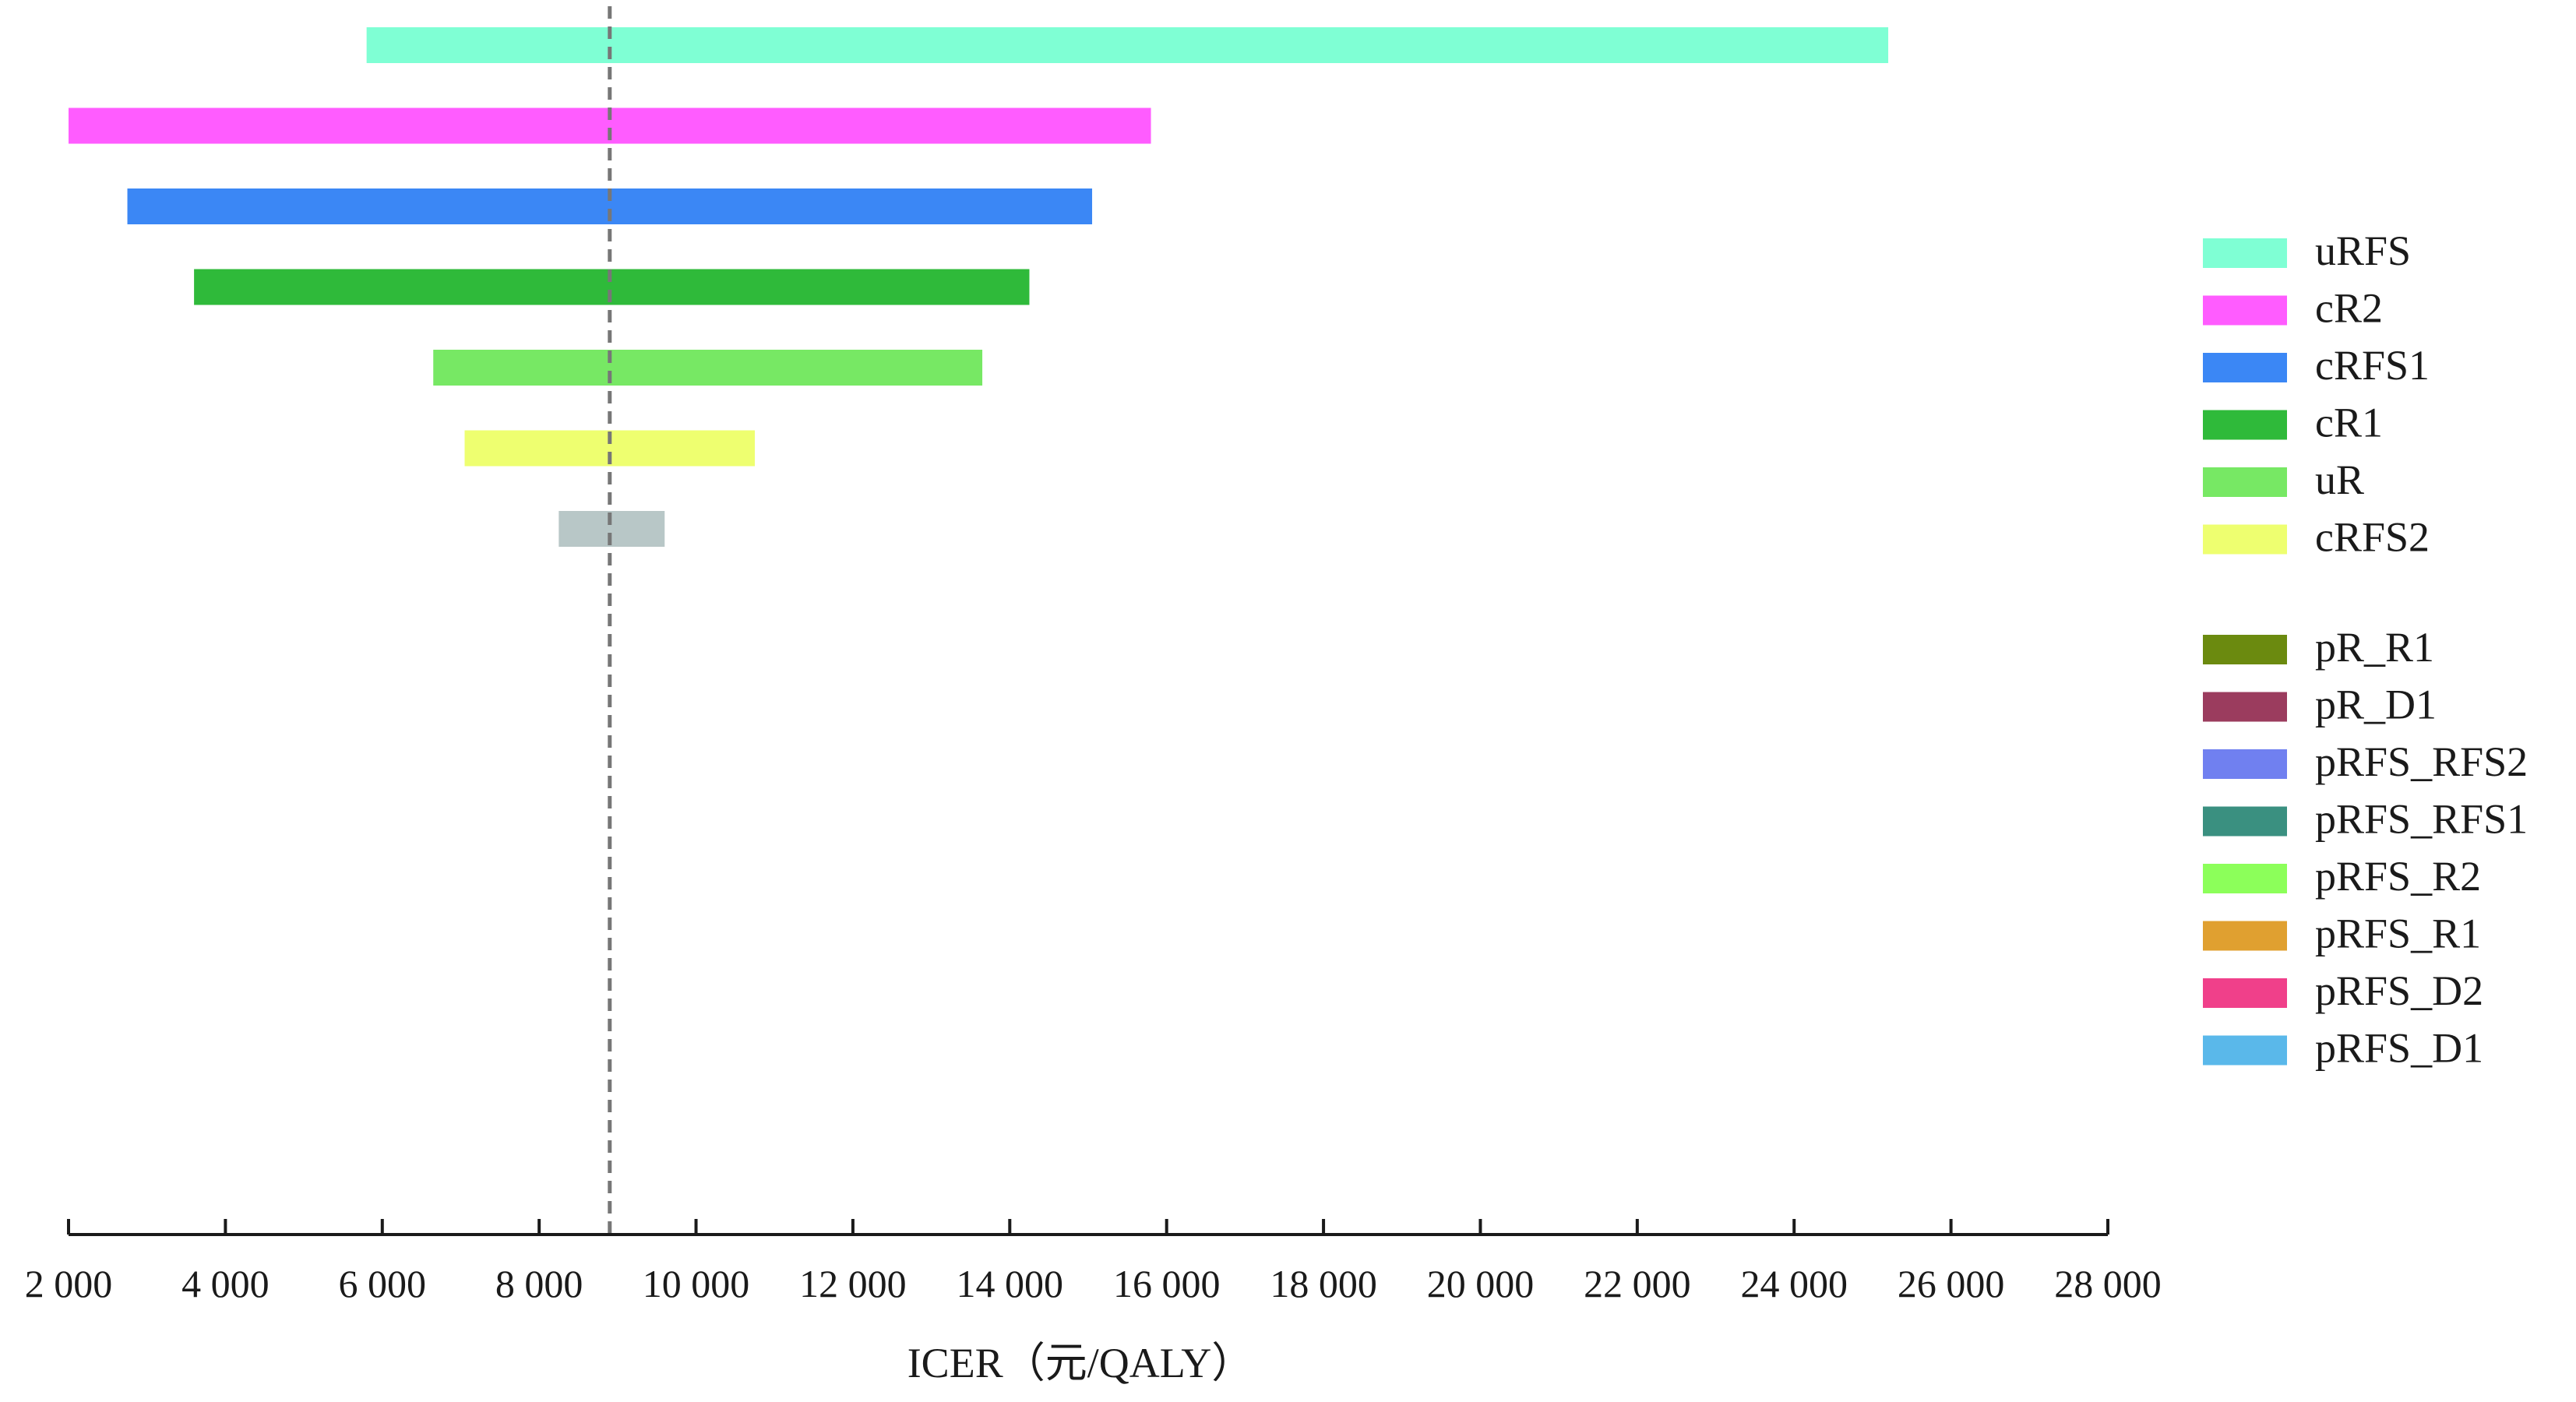 The image size is (2576, 1402). What do you see at coordinates (1638, 1283) in the screenshot?
I see `x-tick-label: 22 000` at bounding box center [1638, 1283].